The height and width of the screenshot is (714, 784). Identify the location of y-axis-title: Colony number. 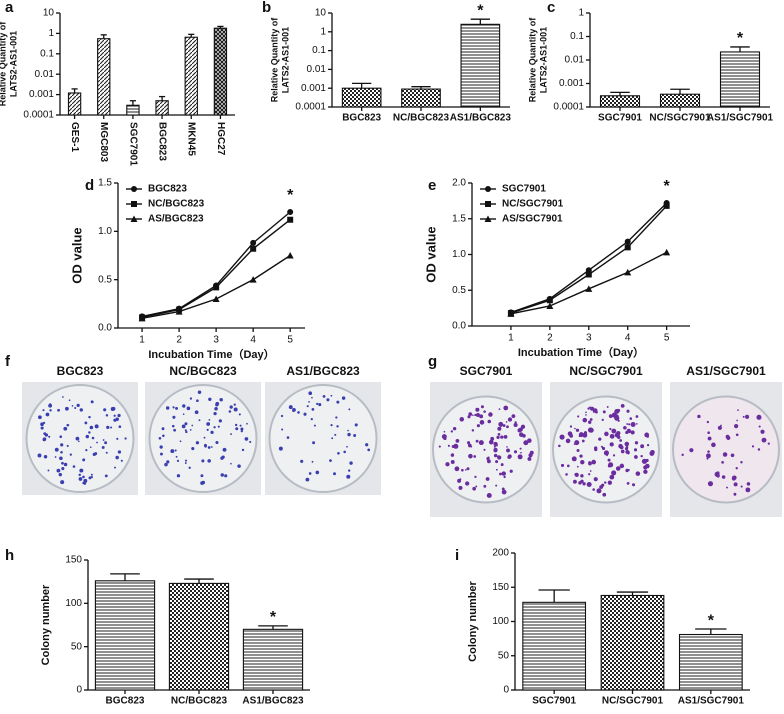
(473, 620).